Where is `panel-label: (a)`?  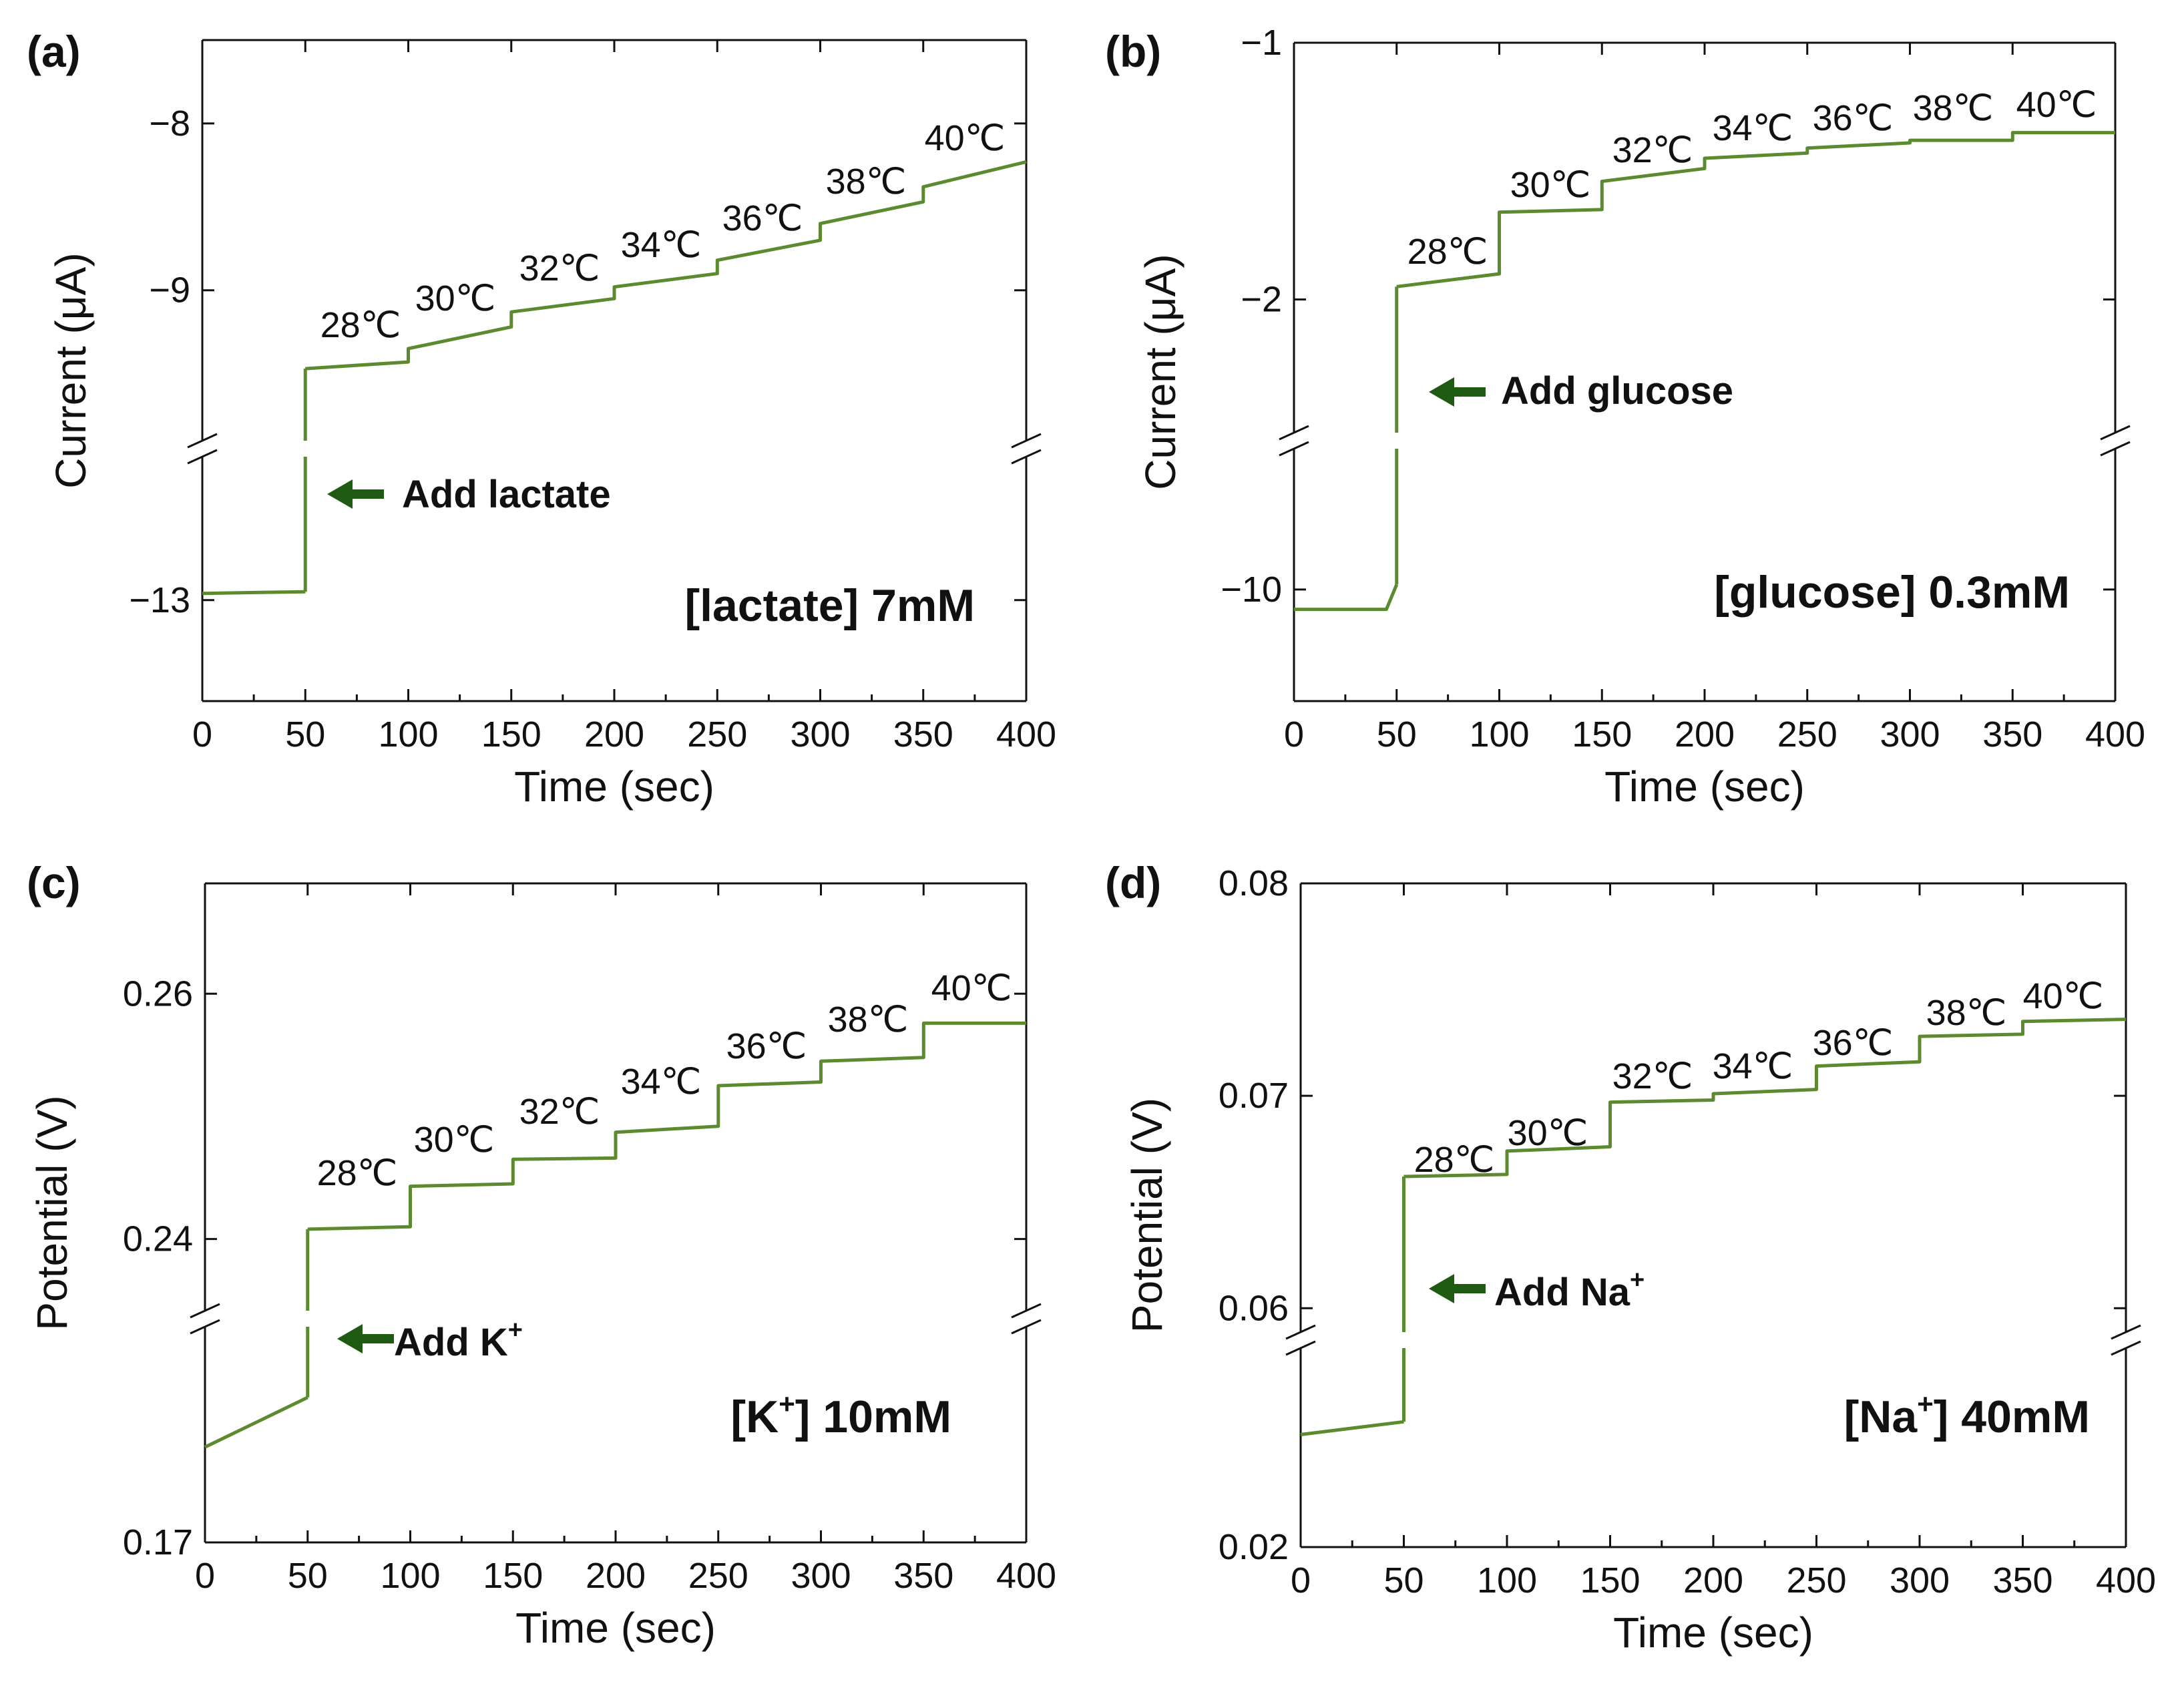 panel-label: (a) is located at coordinates (54, 51).